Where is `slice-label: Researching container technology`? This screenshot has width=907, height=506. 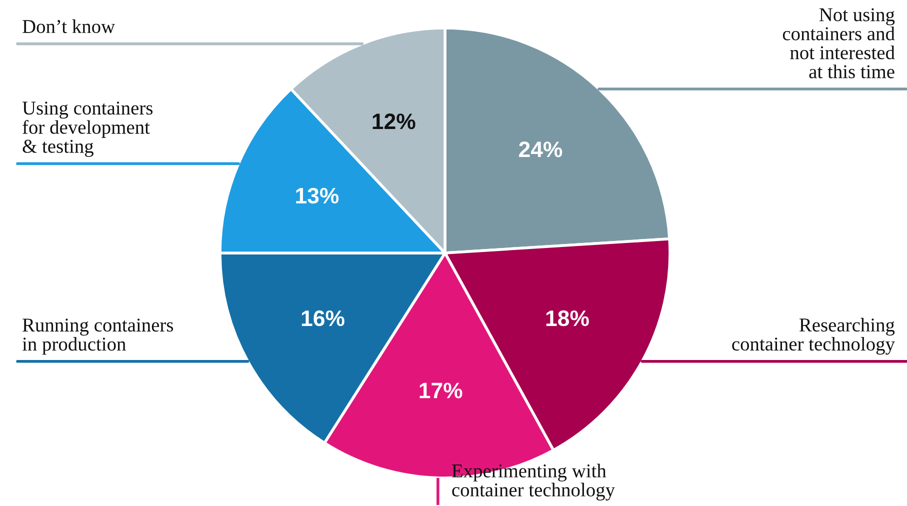 slice-label: Researching container technology is located at coordinates (813, 336).